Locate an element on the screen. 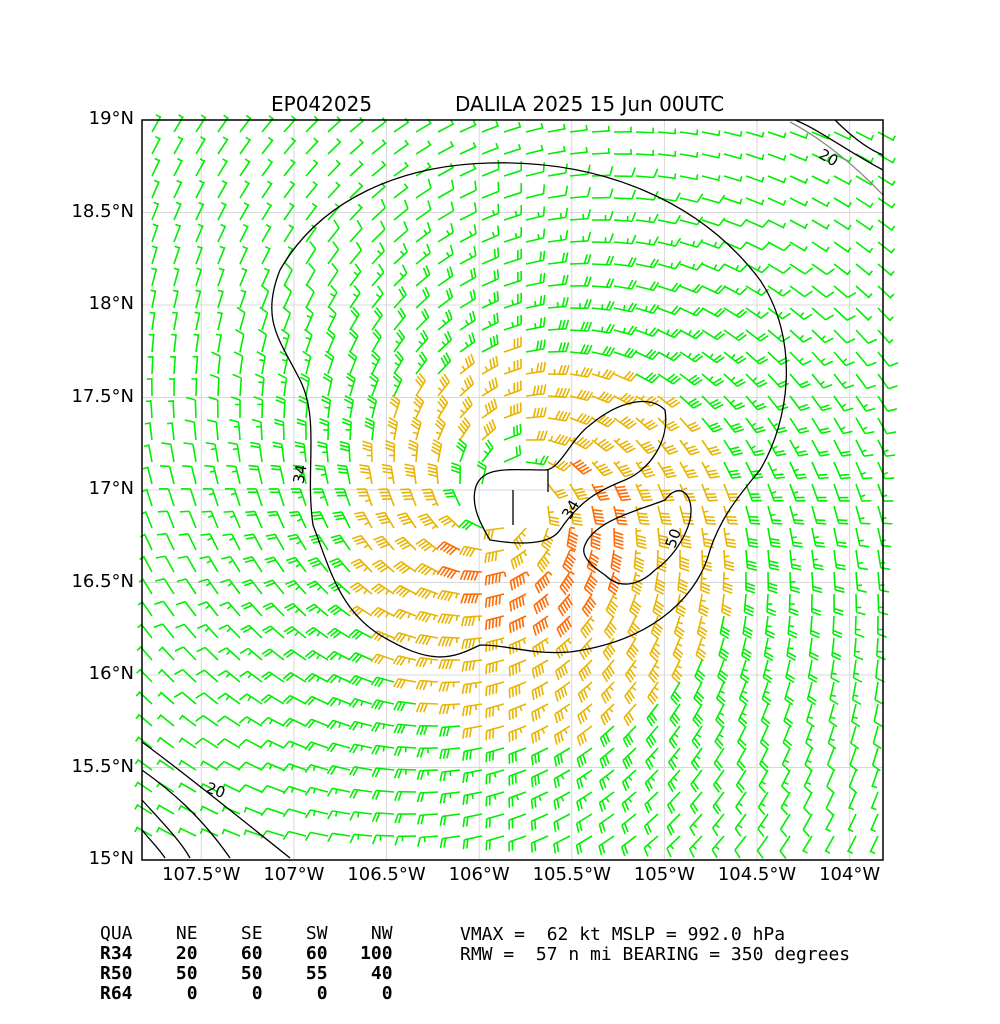 The height and width of the screenshot is (1024, 1000). latitude-label: 16.5°N is located at coordinates (74, 581).